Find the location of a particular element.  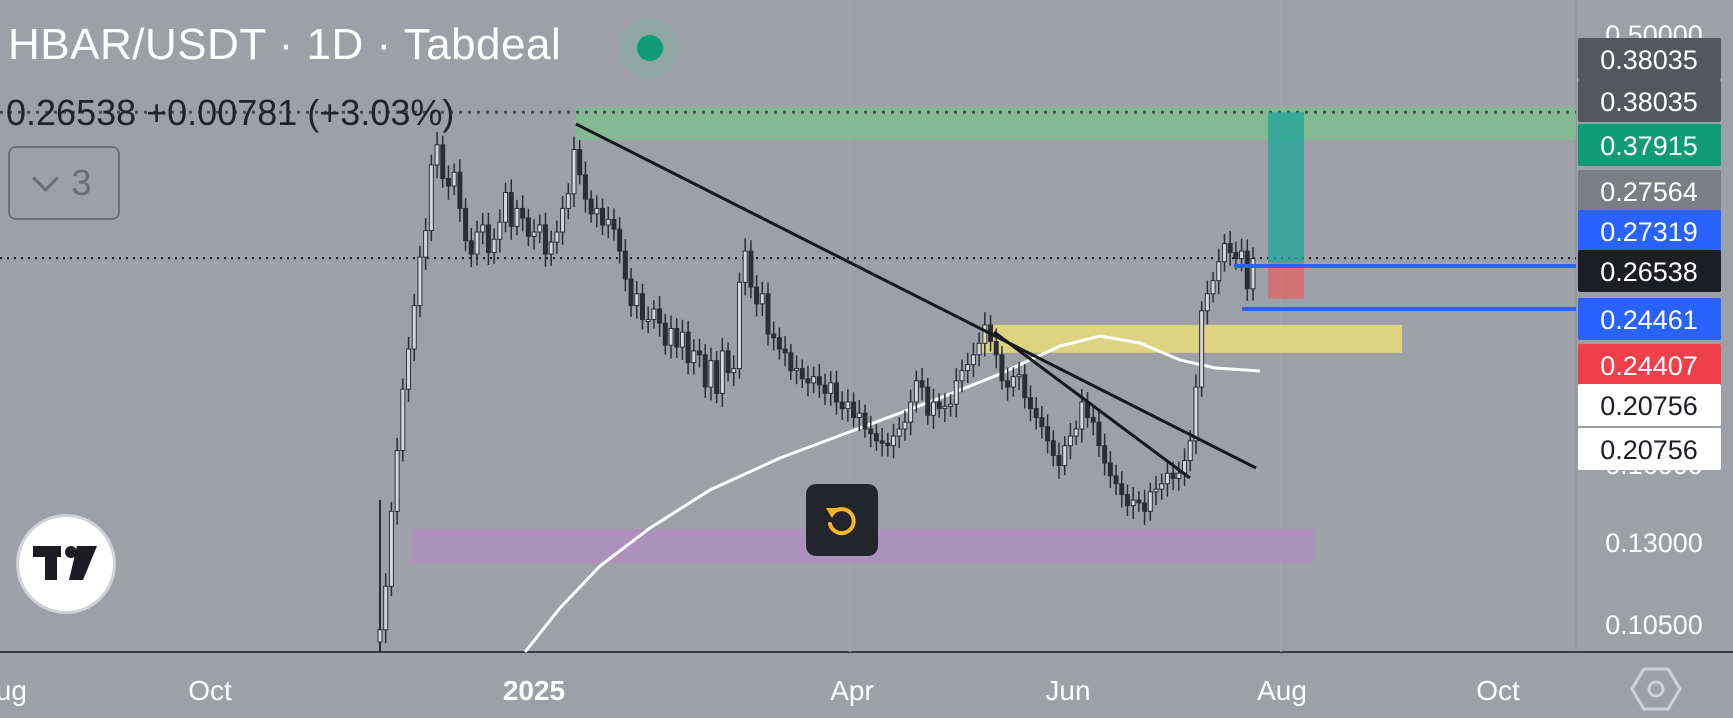

x-tick-label: Oct is located at coordinates (210, 690).